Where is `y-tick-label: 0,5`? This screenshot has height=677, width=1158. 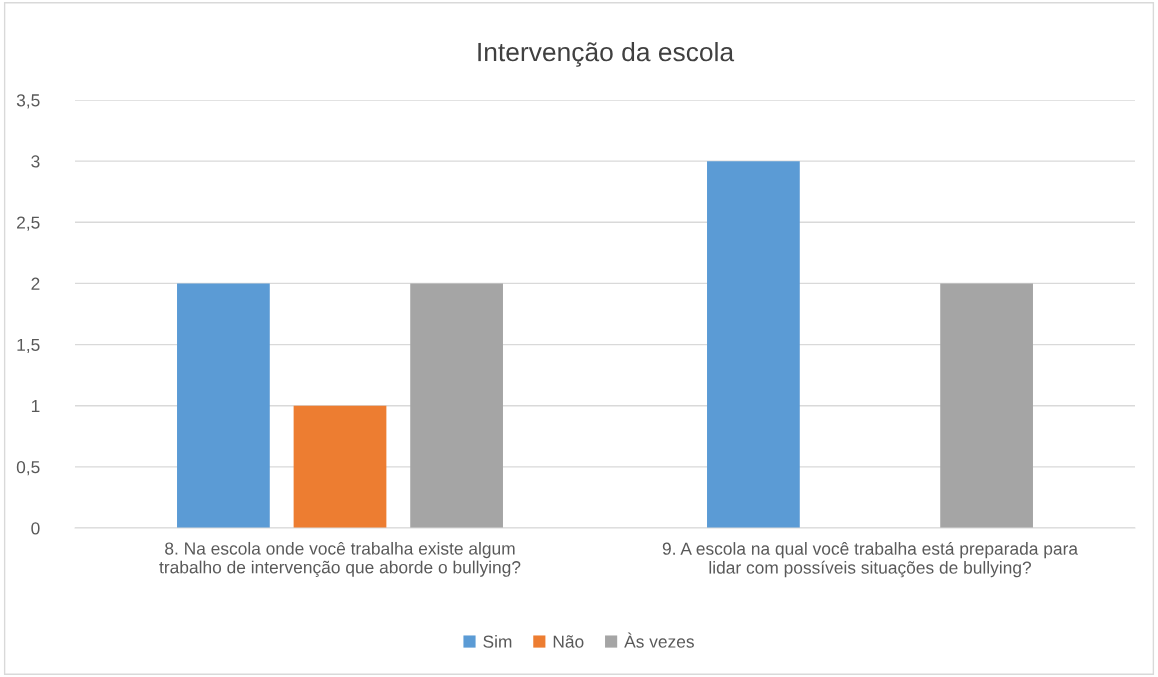 y-tick-label: 0,5 is located at coordinates (28, 468).